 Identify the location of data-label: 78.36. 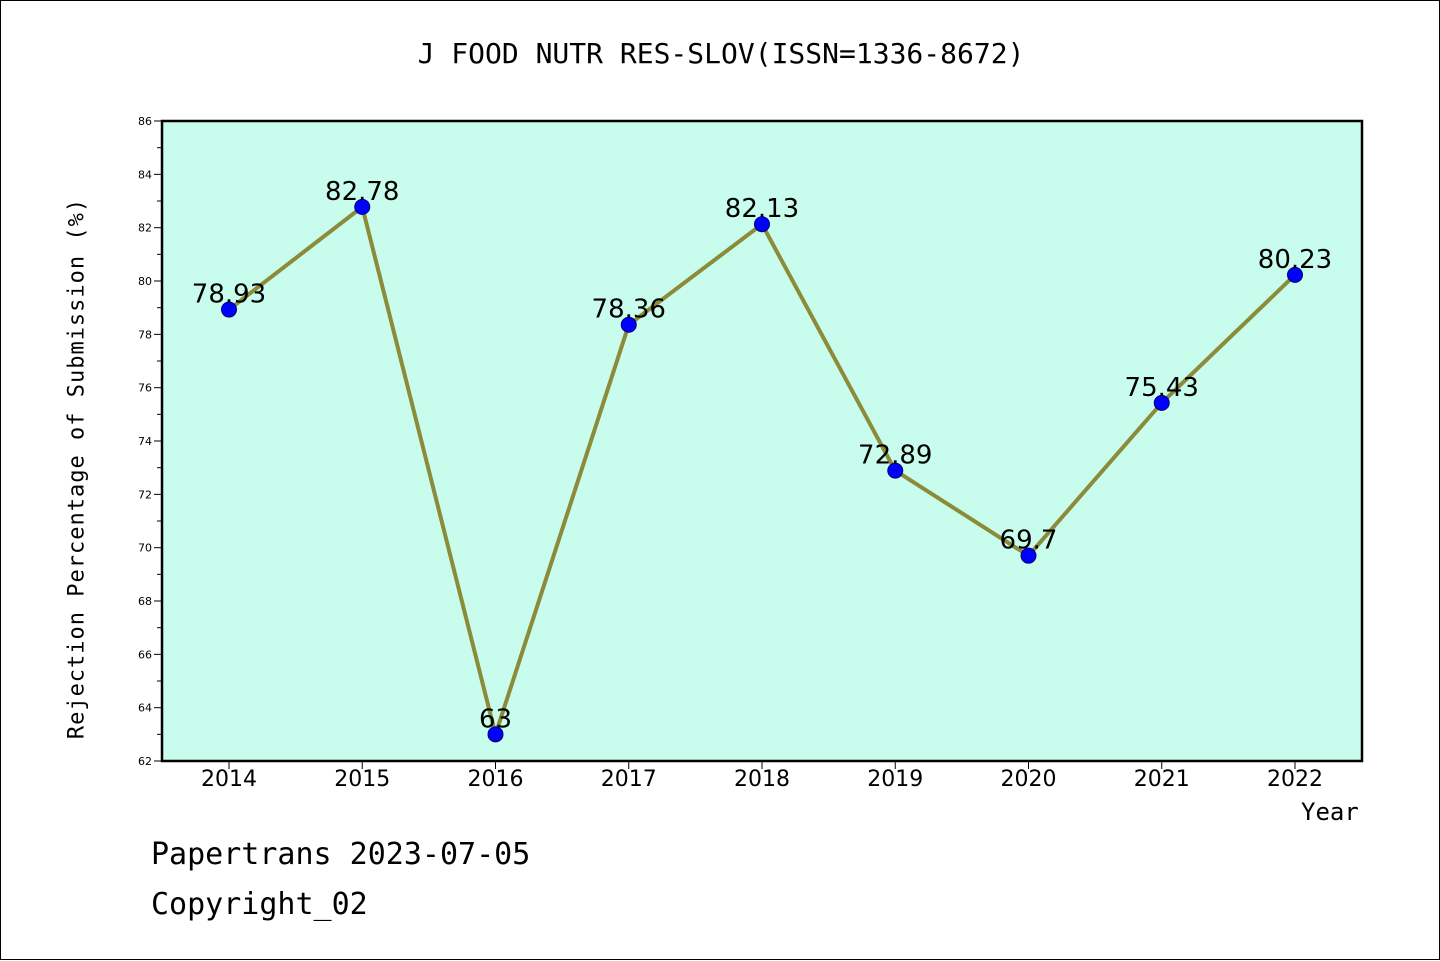
(629, 310).